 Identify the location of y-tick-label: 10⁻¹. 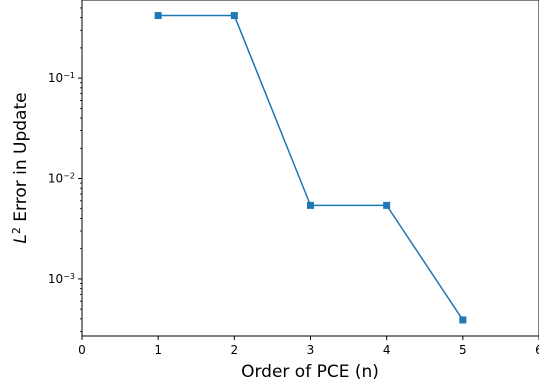
(61, 78).